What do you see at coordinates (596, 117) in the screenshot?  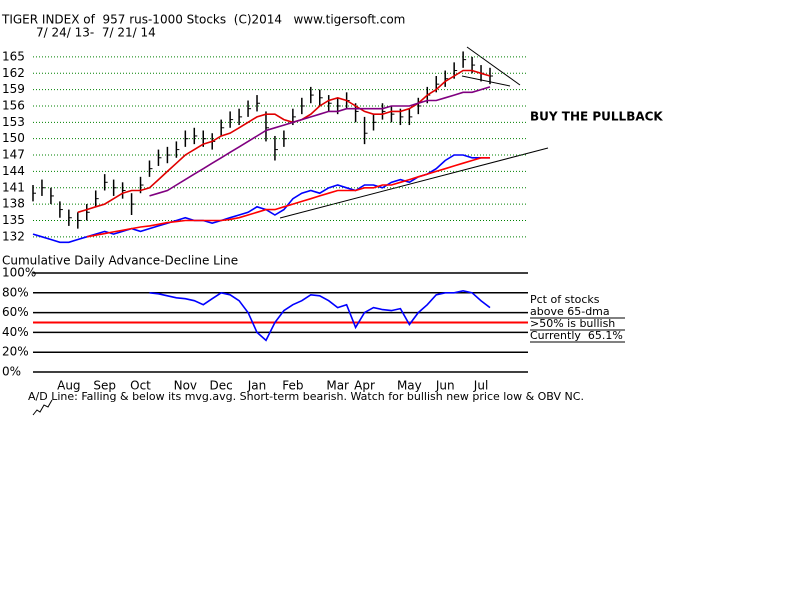 I see `annotation: BUY THE PULLBACK` at bounding box center [596, 117].